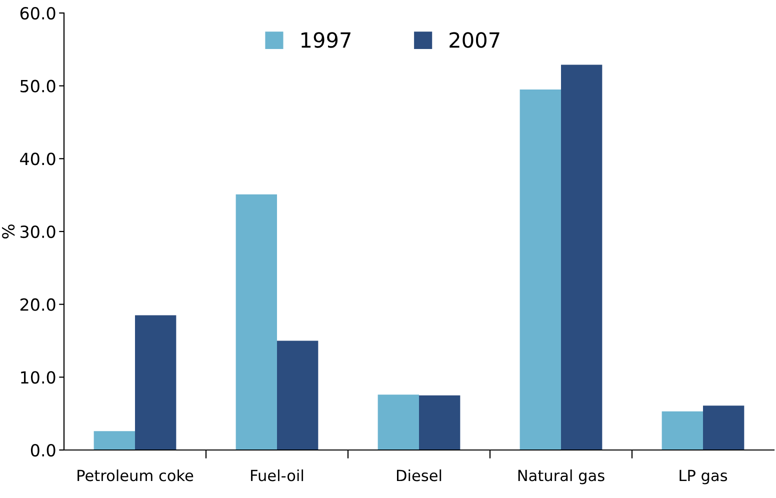 Image resolution: width=776 pixels, height=498 pixels. What do you see at coordinates (475, 40) in the screenshot?
I see `legend-label: 2007` at bounding box center [475, 40].